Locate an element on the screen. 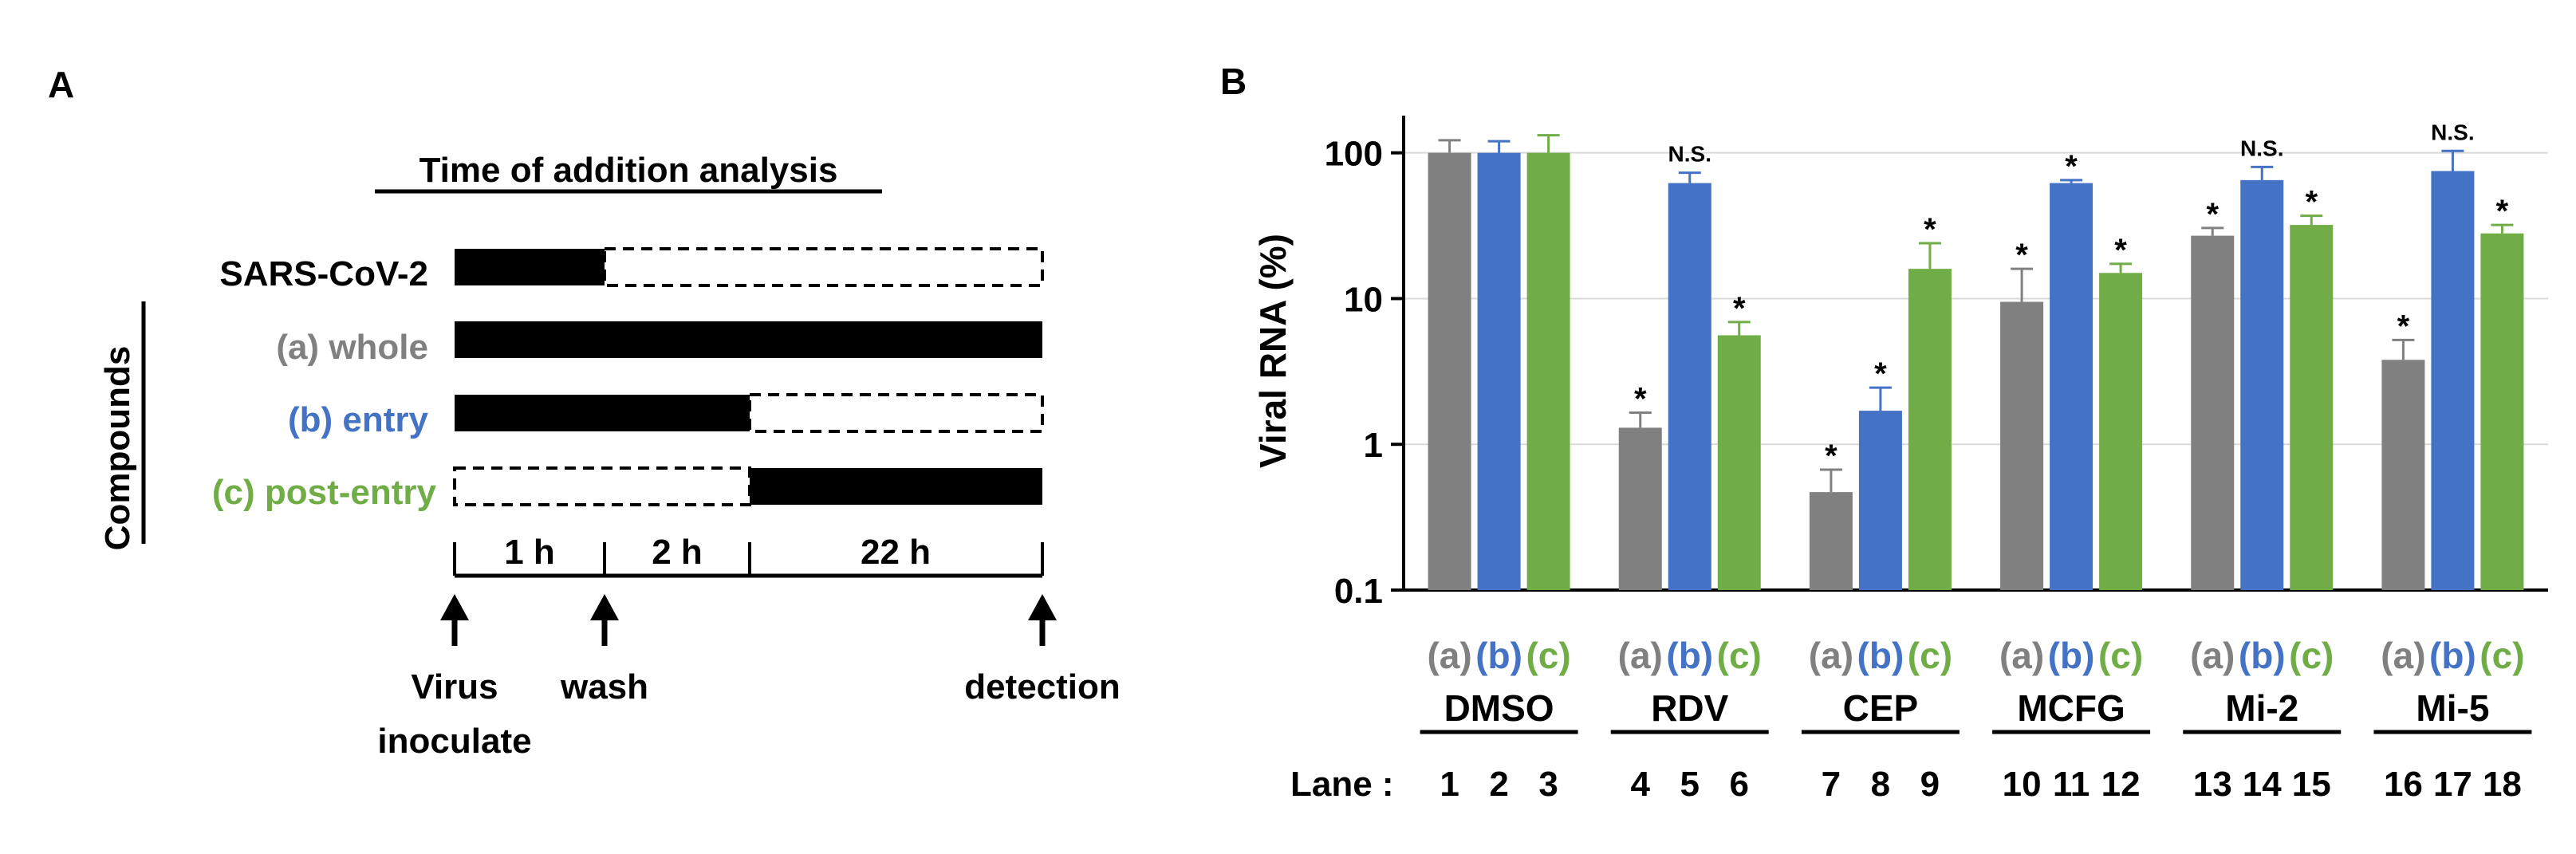 This screenshot has width=2576, height=854. y-tick-label: 0.1 is located at coordinates (1358, 591).